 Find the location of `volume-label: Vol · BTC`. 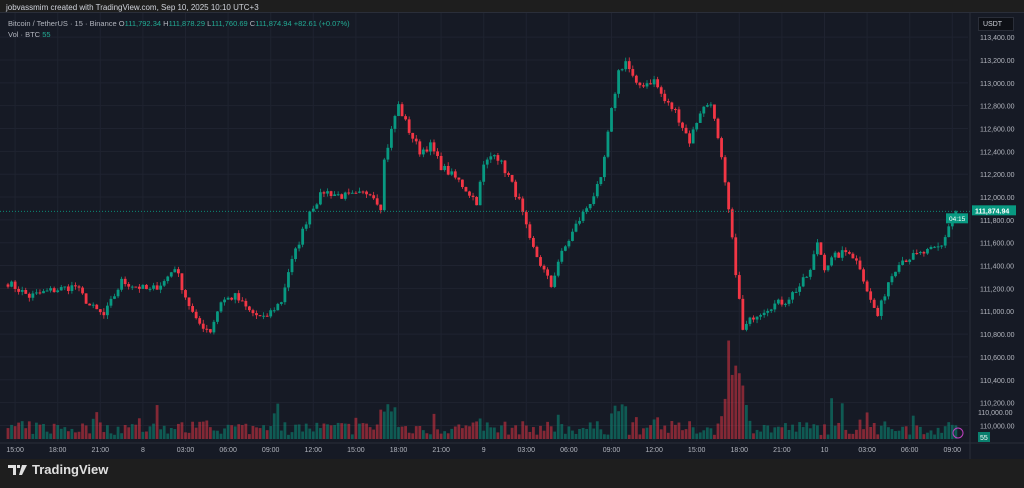

volume-label: Vol · BTC is located at coordinates (24, 34).